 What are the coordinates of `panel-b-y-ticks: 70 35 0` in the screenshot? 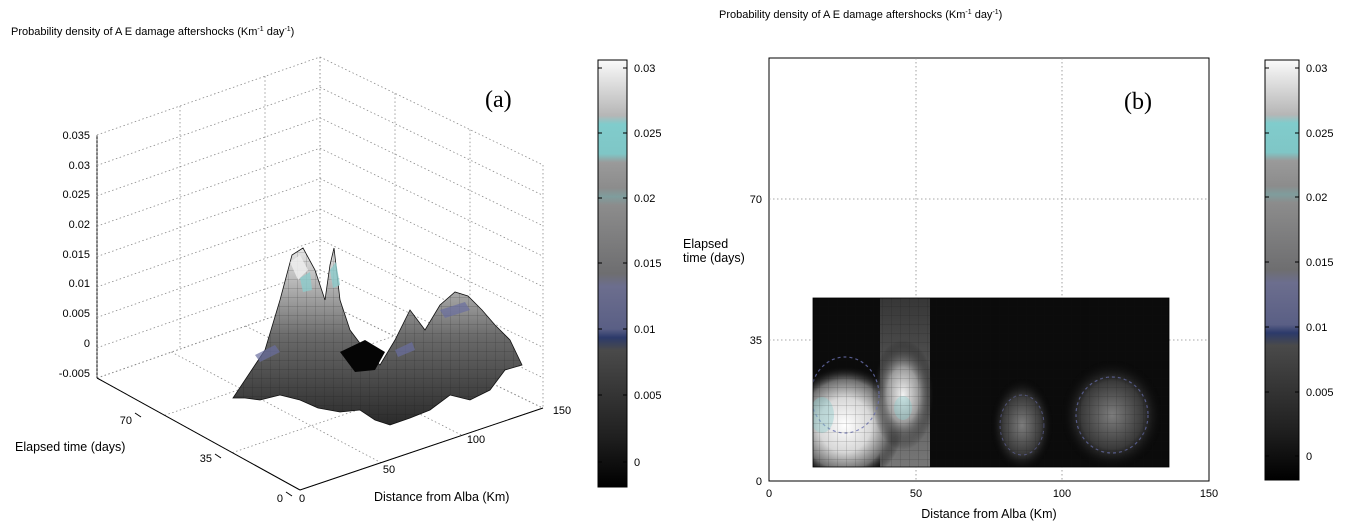 It's located at (756, 341).